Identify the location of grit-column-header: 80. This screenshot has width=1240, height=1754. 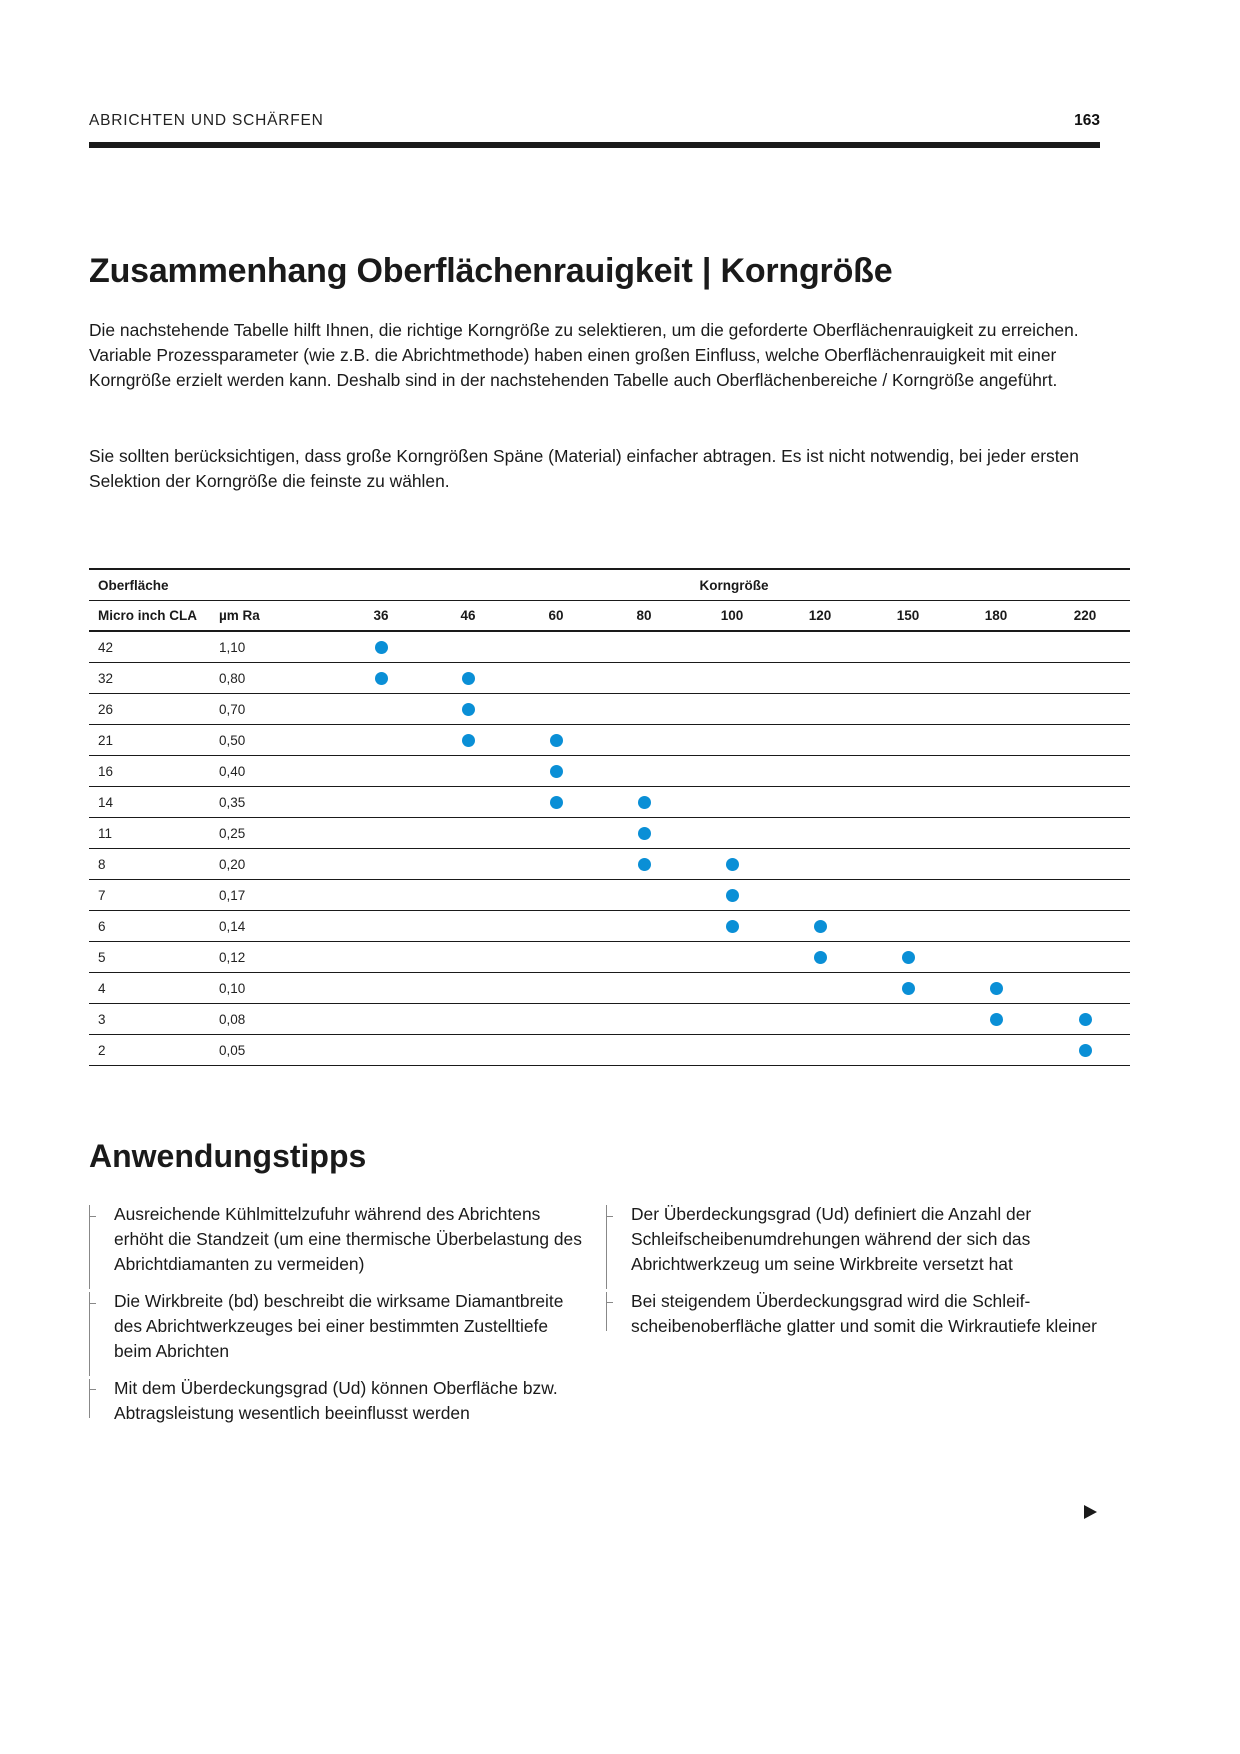
(644, 616).